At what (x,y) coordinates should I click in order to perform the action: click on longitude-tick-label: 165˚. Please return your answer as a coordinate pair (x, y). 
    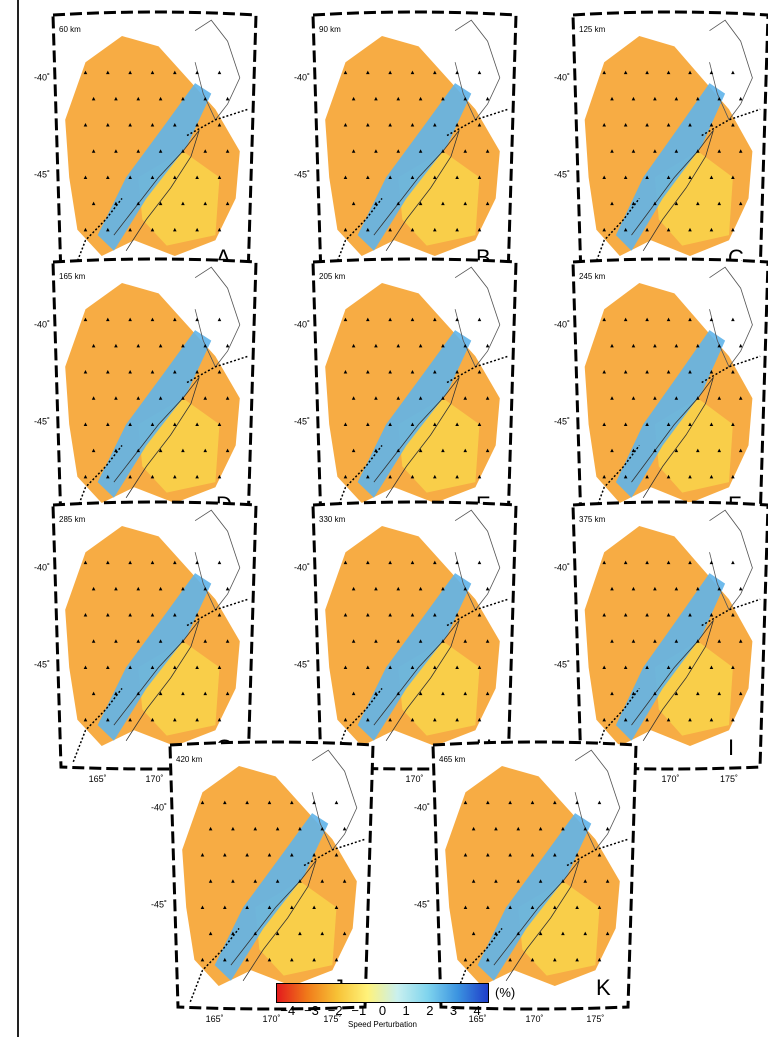
    Looking at the image, I should click on (215, 1019).